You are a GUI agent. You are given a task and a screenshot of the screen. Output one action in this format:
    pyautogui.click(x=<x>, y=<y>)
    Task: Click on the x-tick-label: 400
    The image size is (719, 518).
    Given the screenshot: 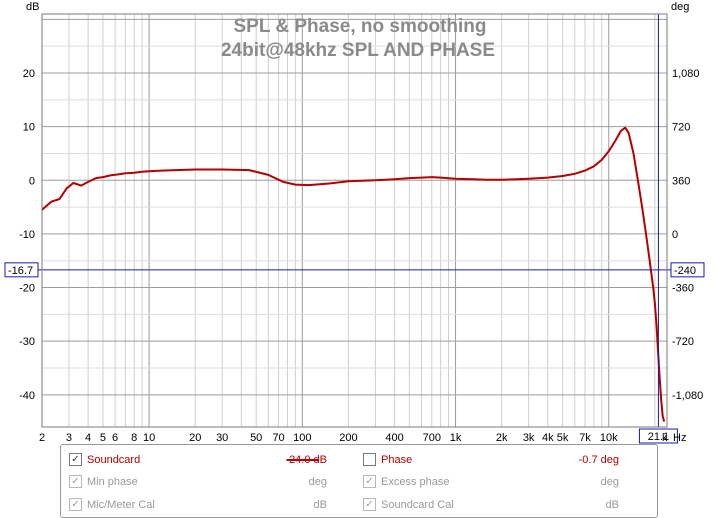 What is the action you would take?
    pyautogui.click(x=394, y=438)
    